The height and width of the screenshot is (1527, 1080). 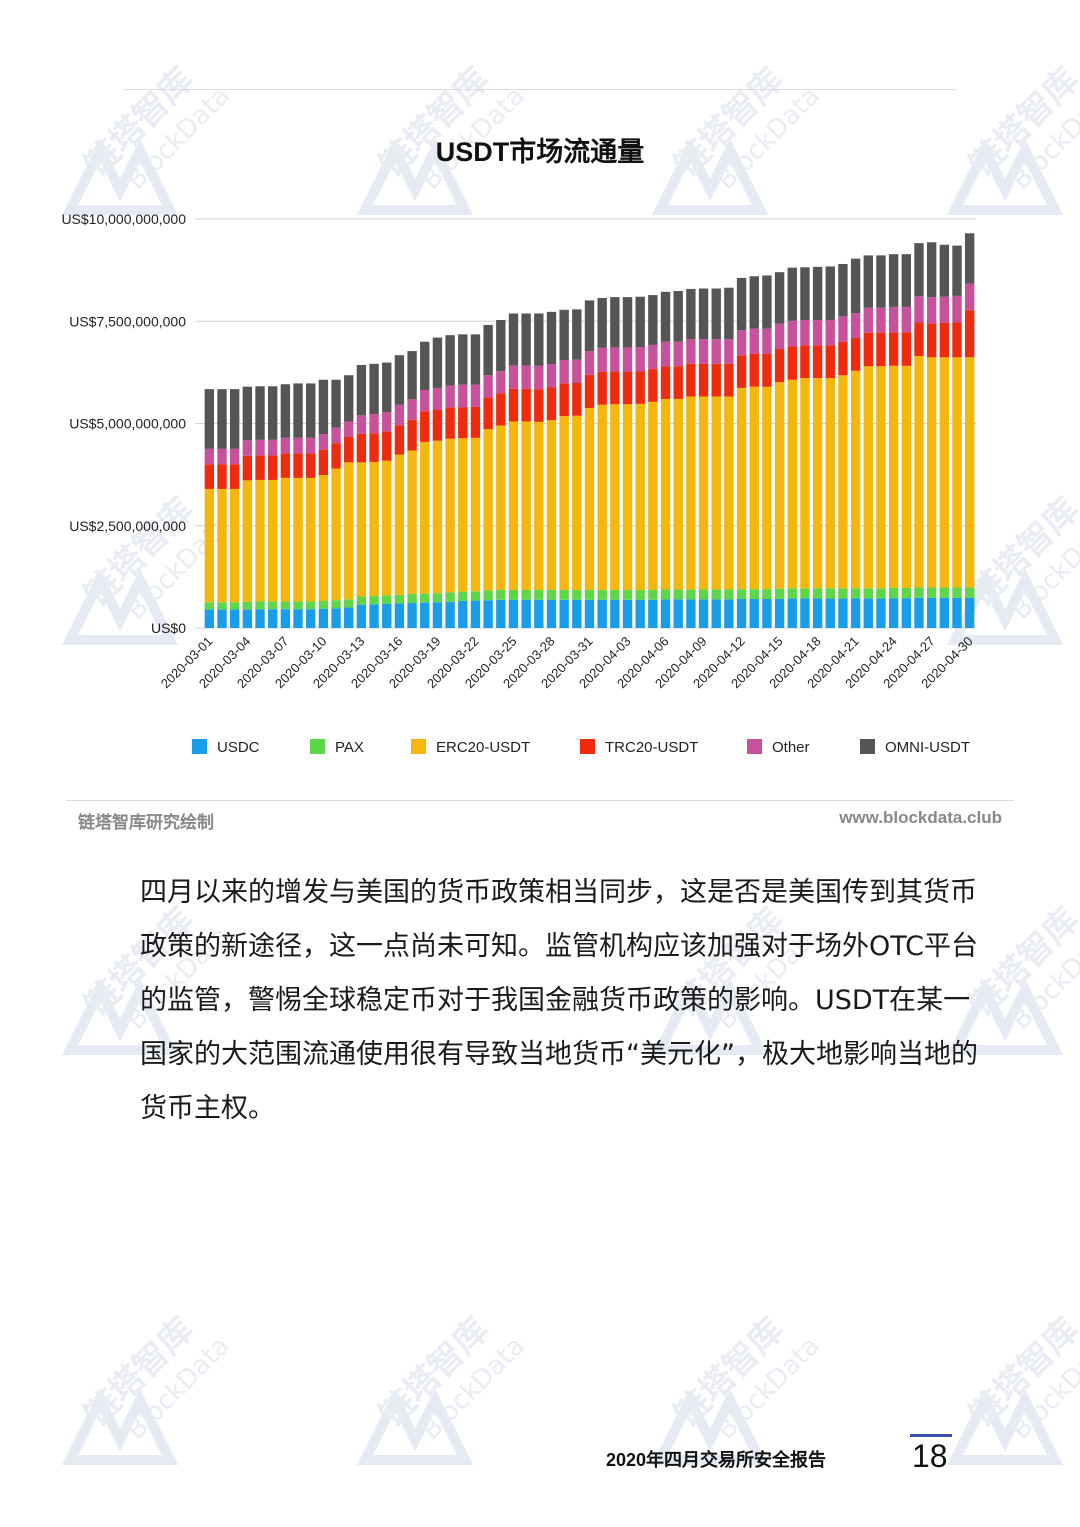 I want to click on watermark: 链塔智库 BlockData, so click(x=740, y=1380).